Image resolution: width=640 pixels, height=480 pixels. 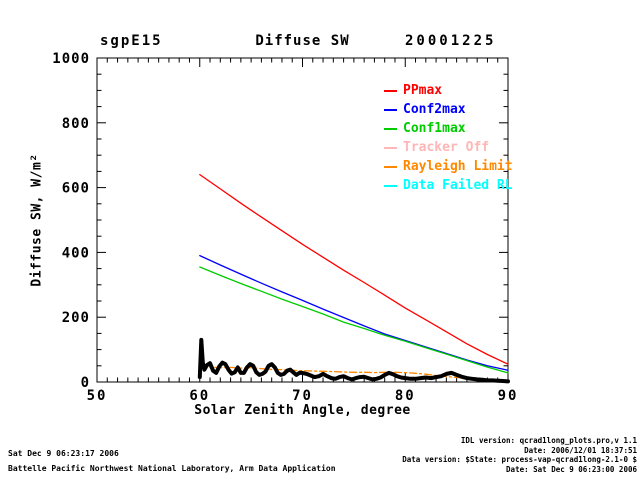 I want to click on y-tick-label: 0, so click(x=85, y=383).